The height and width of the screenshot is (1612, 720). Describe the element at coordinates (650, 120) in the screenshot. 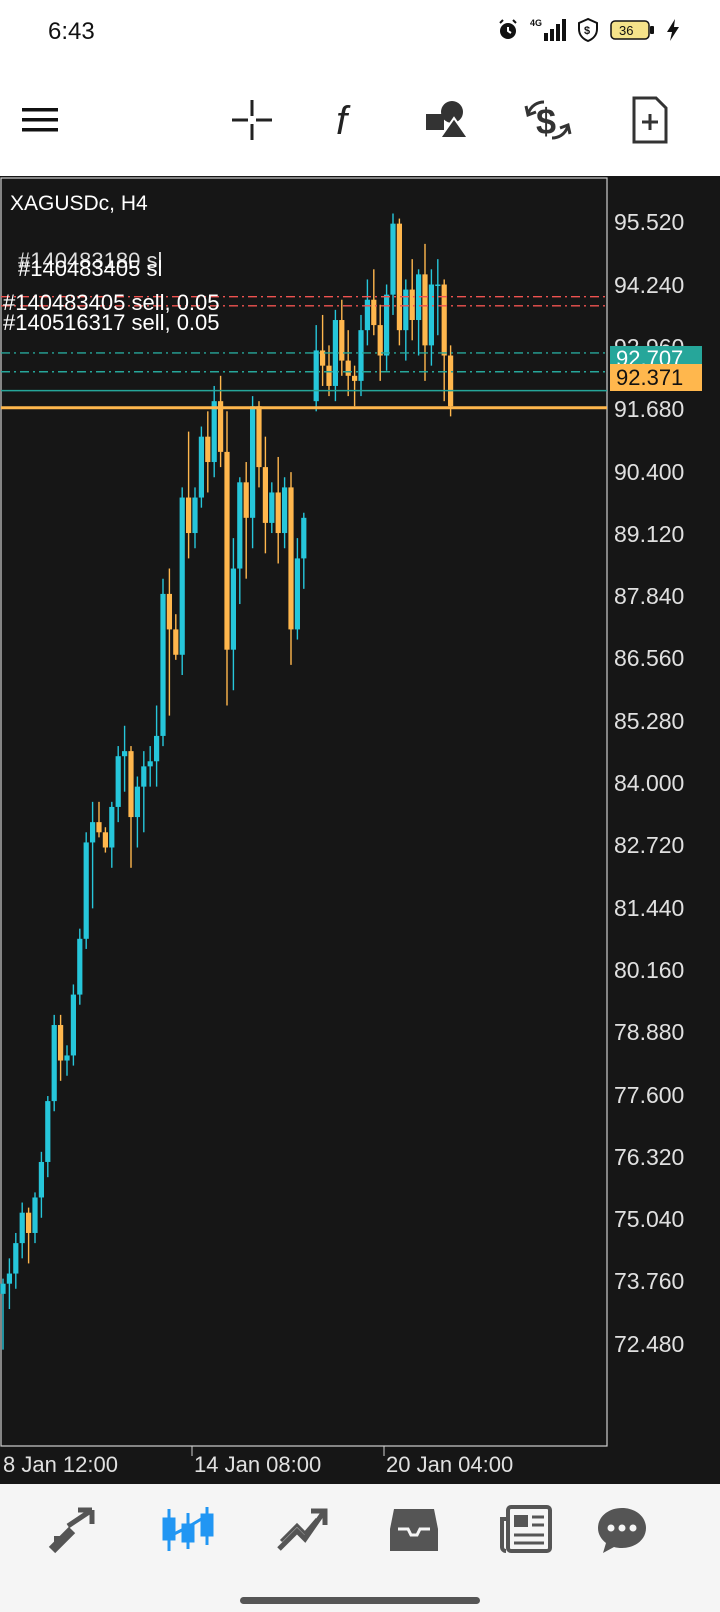

I see `new-order-button` at that location.